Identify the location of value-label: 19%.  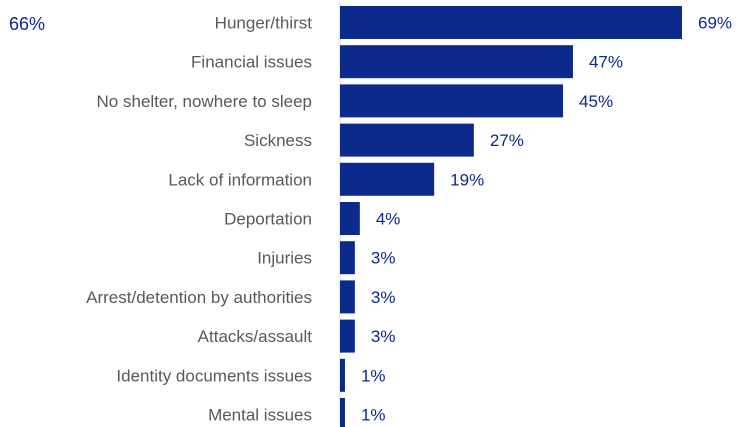
(467, 179).